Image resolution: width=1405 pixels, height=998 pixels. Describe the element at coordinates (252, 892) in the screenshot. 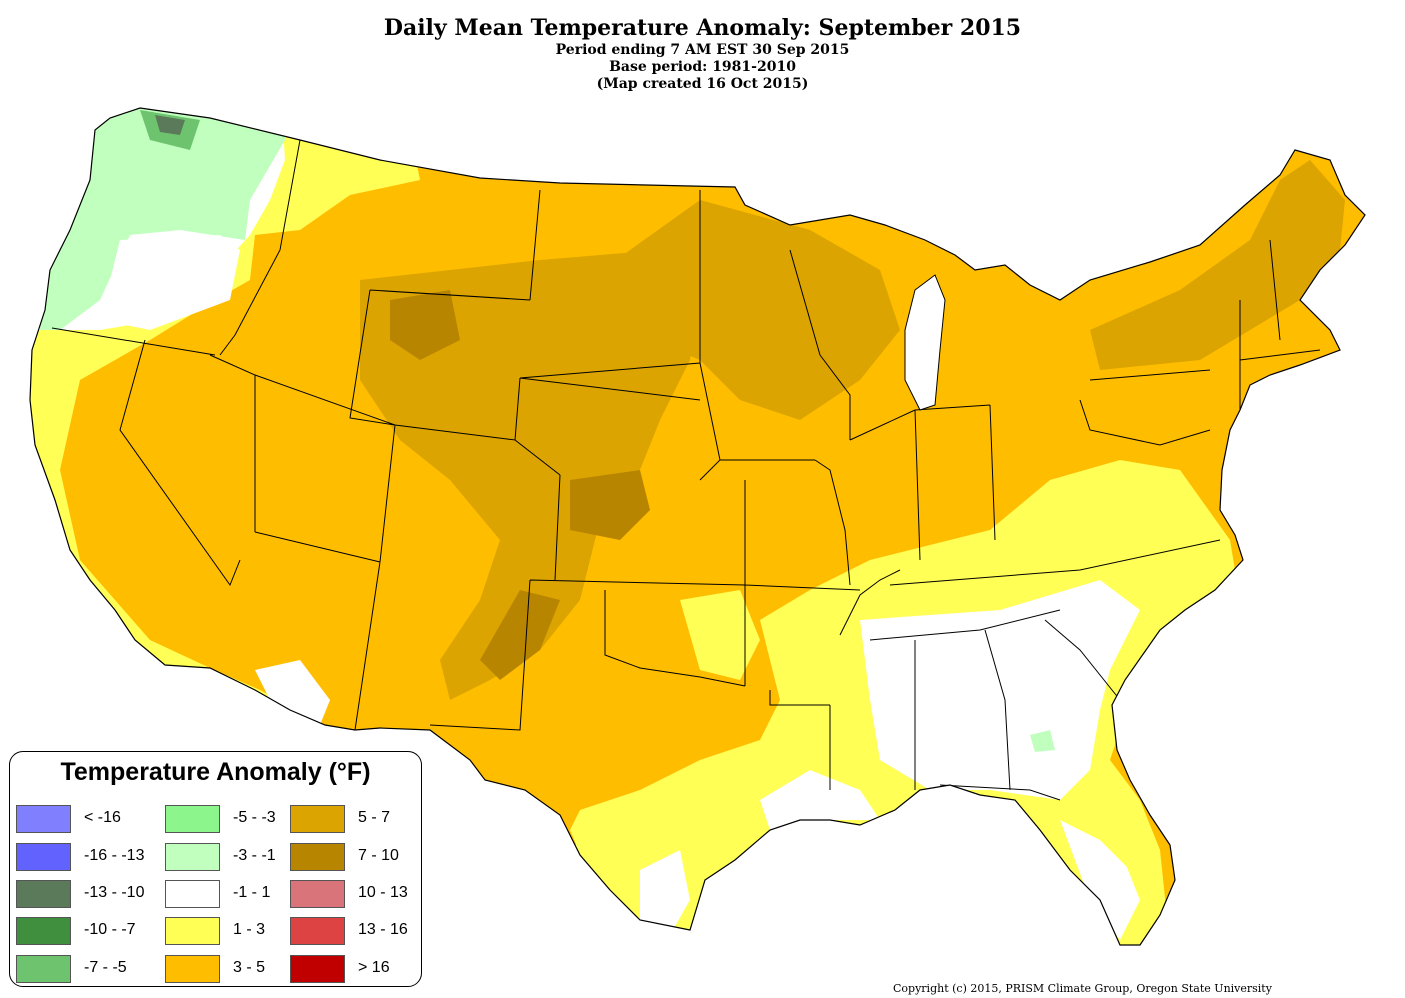

I see `legend-label: -1 - 1` at that location.